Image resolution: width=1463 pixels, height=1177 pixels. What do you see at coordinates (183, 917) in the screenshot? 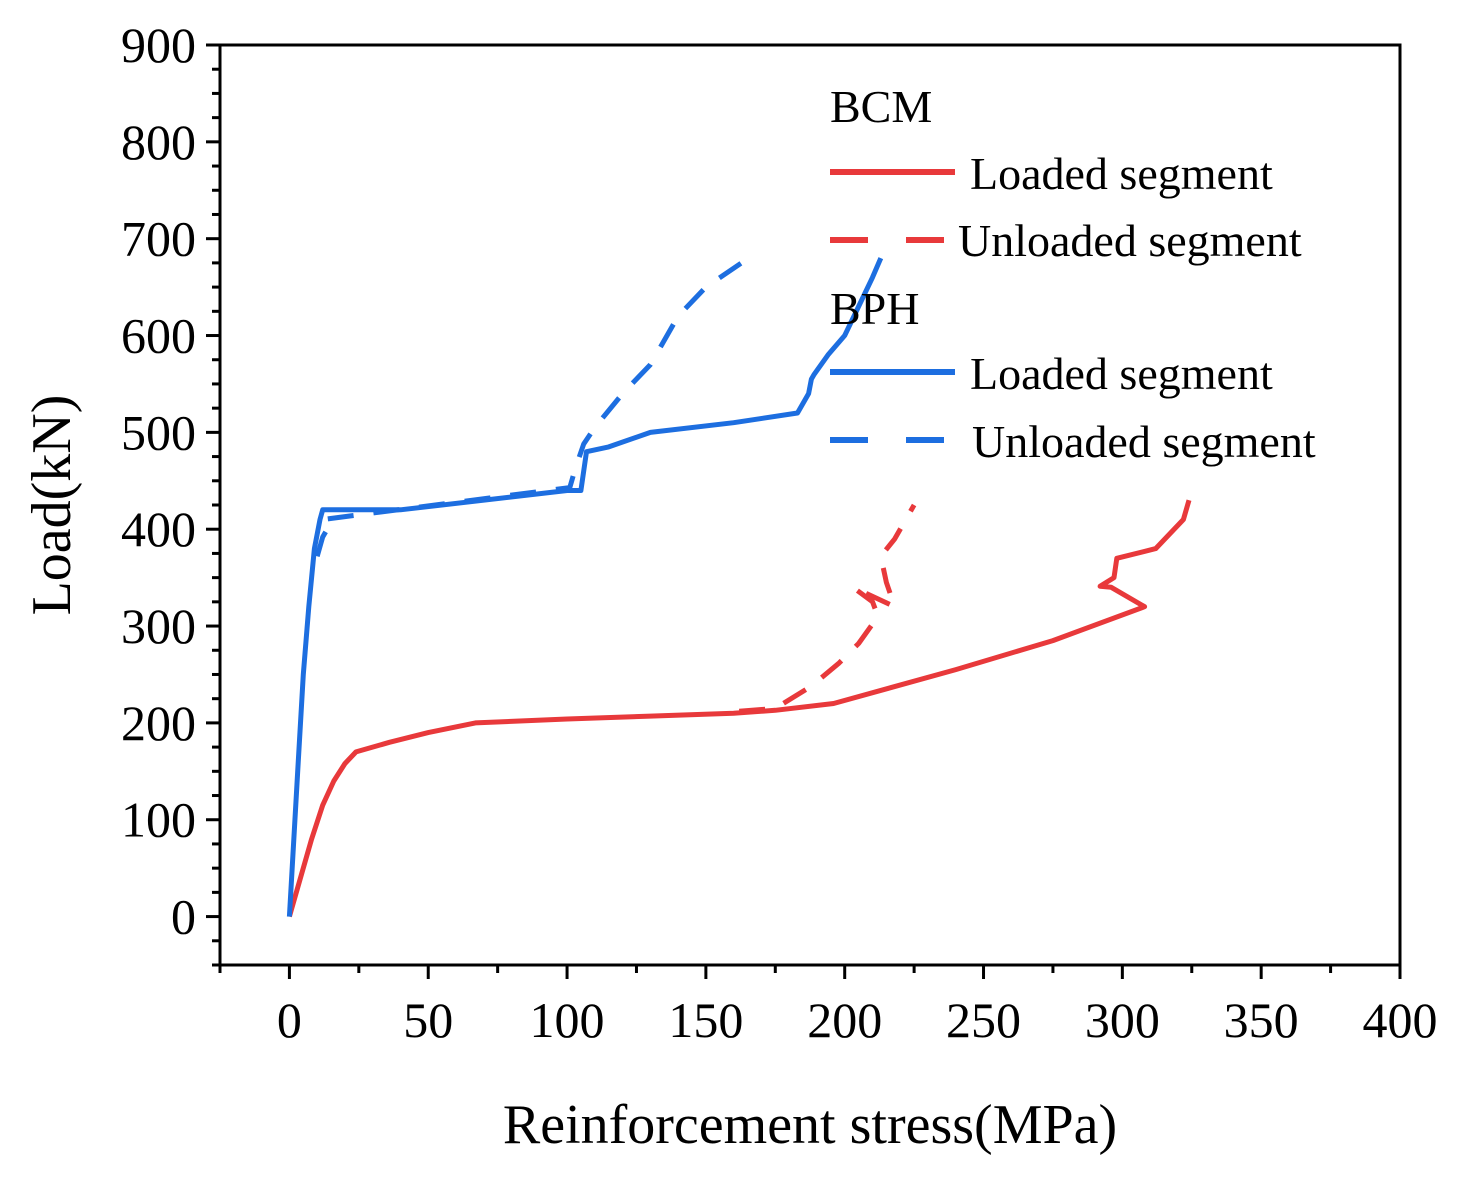
I see `y-tick-label: 0` at bounding box center [183, 917].